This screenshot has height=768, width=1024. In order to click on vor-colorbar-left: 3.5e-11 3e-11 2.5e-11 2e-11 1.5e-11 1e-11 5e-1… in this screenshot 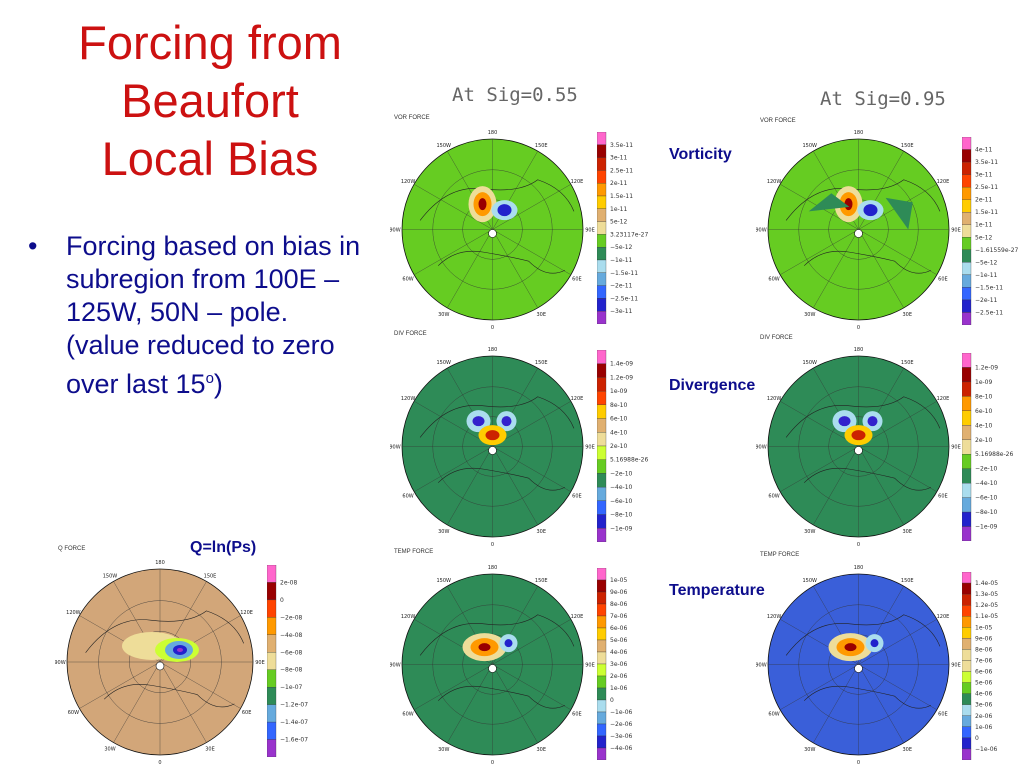, I will do `click(622, 228)`.